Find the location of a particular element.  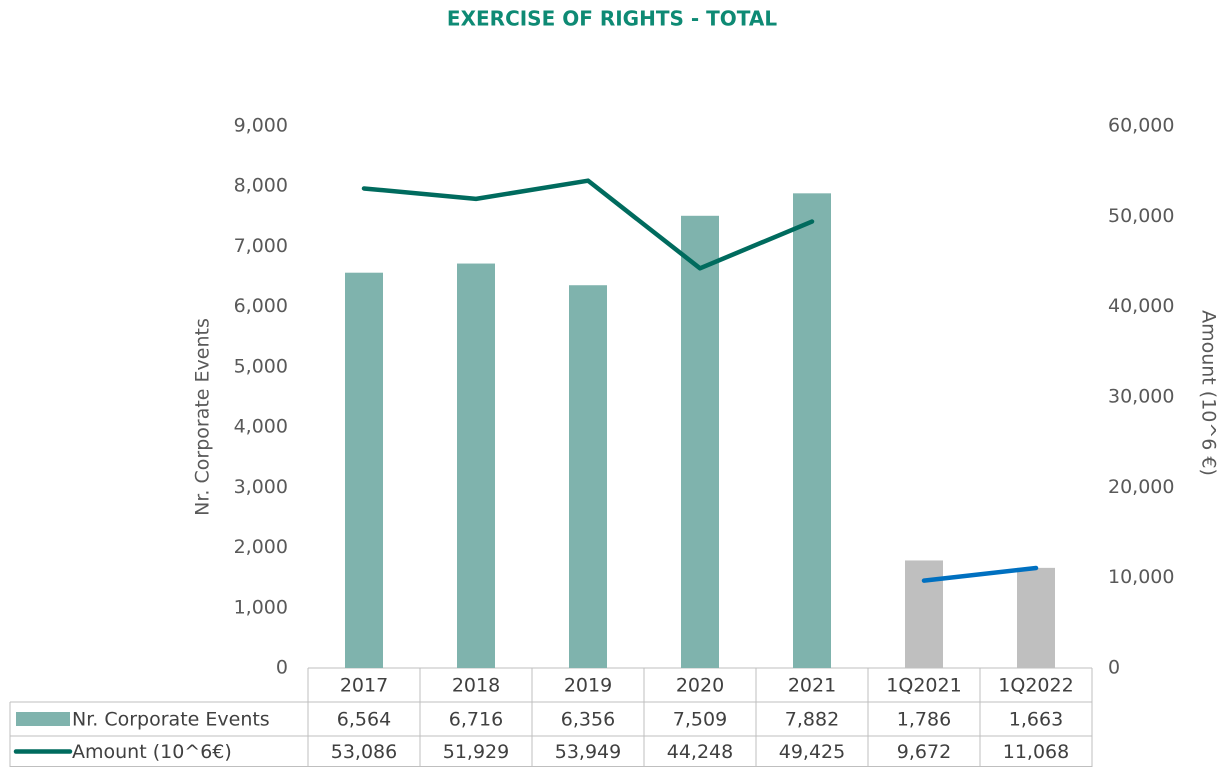

x-tick-label: 2018 is located at coordinates (476, 686).